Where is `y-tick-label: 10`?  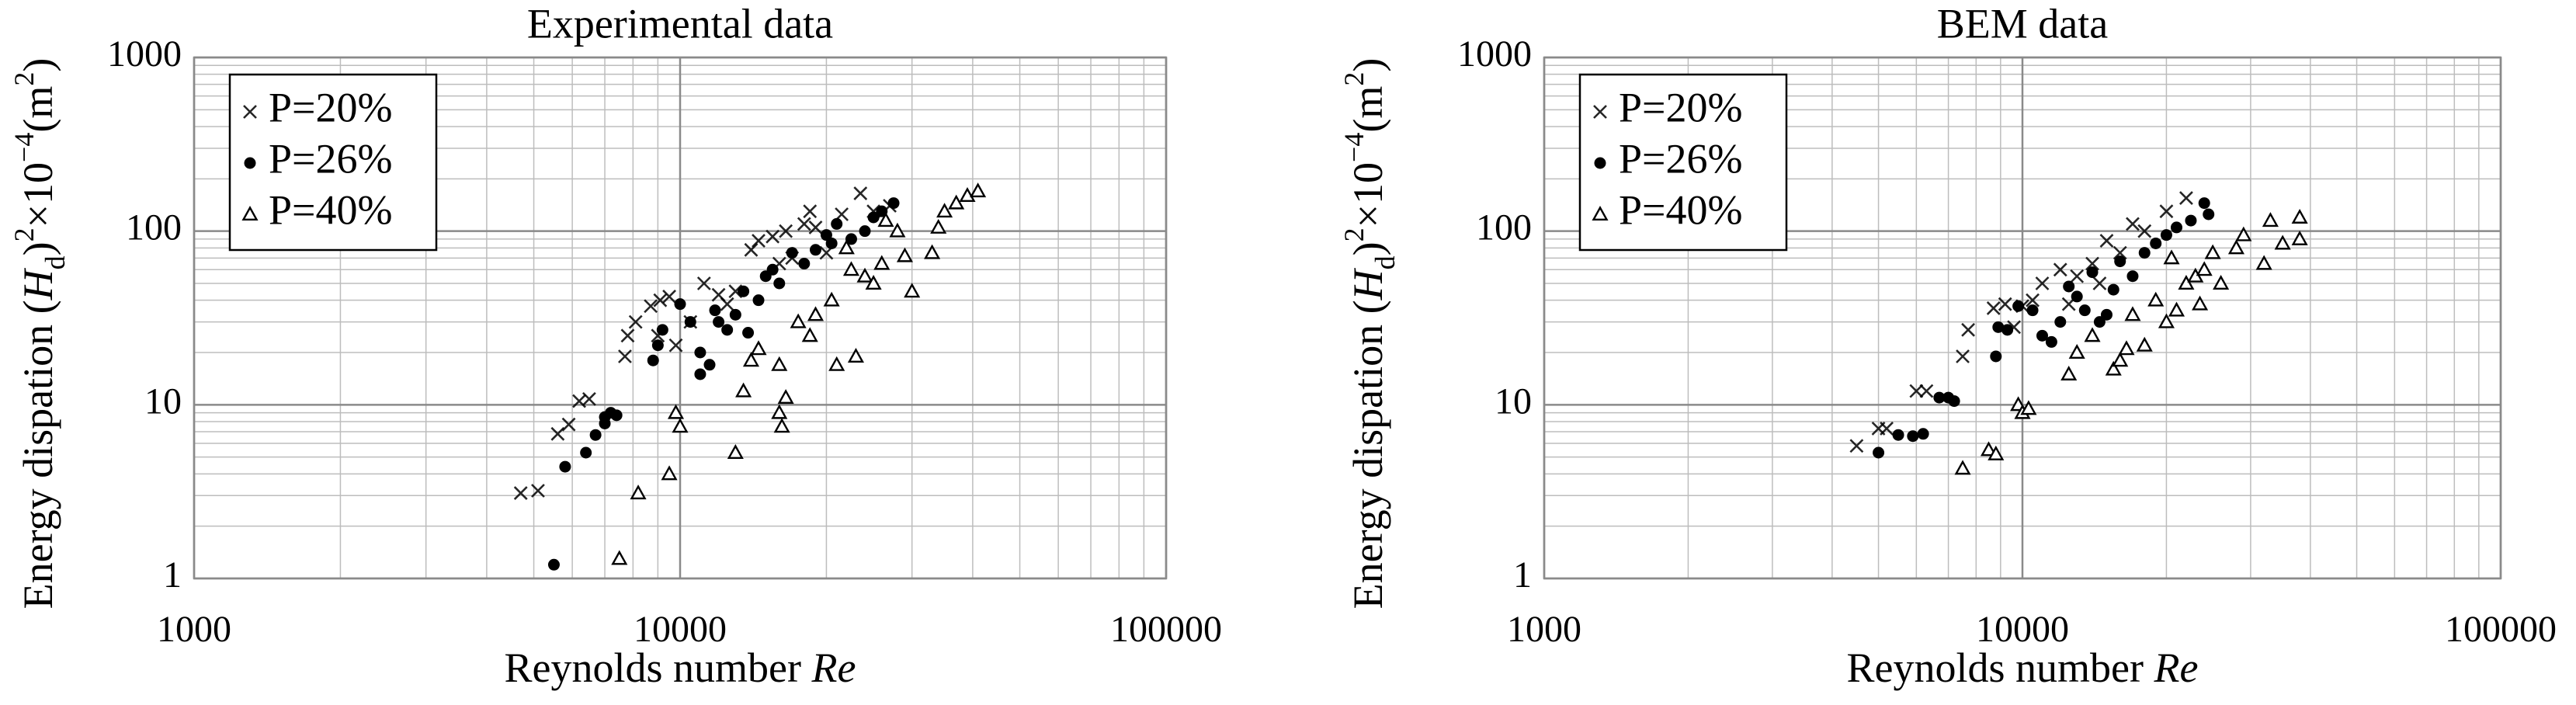
y-tick-label: 10 is located at coordinates (1513, 401).